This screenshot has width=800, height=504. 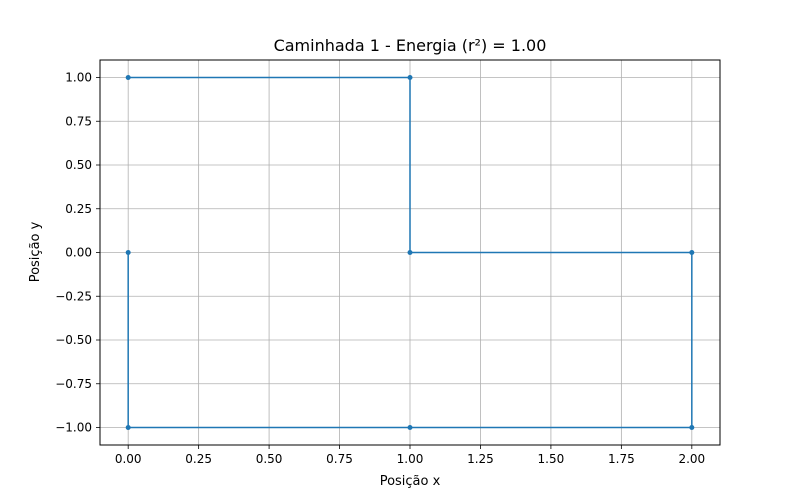 What do you see at coordinates (269, 459) in the screenshot?
I see `x-tick-label: 0.50` at bounding box center [269, 459].